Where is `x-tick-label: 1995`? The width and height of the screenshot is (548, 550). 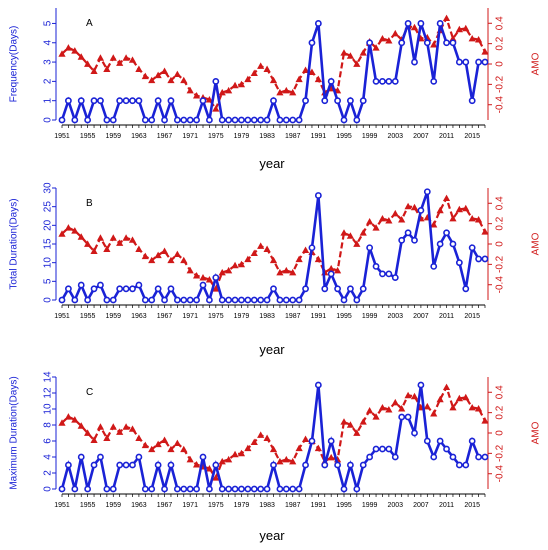
x-tick-label: 1995 is located at coordinates (344, 316).